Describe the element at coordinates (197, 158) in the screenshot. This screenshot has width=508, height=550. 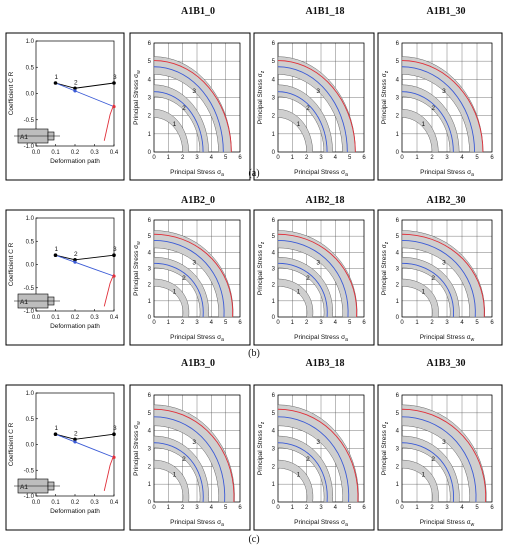
I see `locus-x-tick: 3` at that location.